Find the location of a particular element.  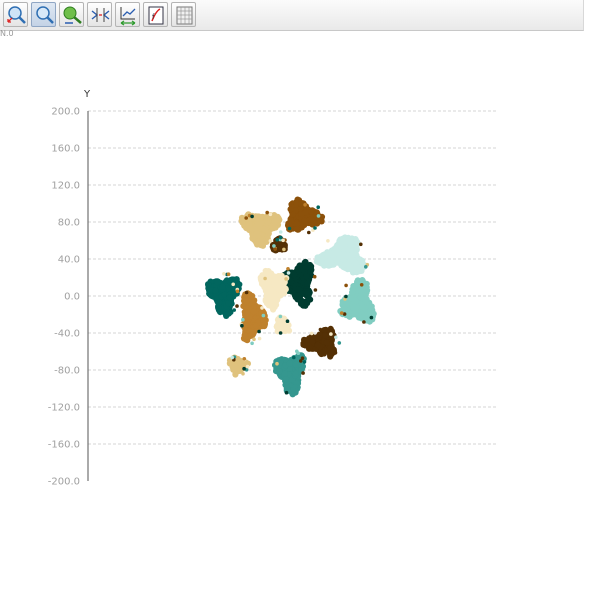

svg-text: f is located at coordinates (153, 17).